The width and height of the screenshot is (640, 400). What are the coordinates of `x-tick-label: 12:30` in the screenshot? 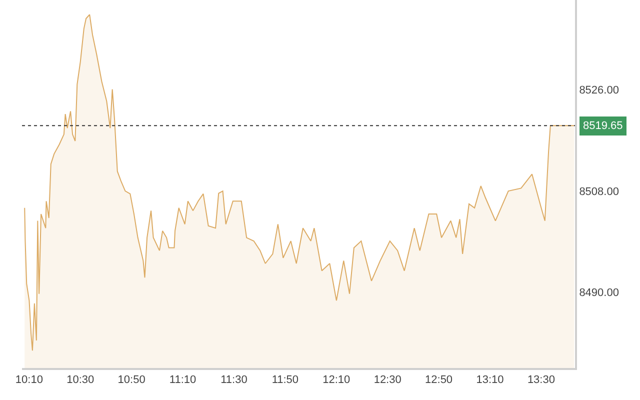 It's located at (388, 380).